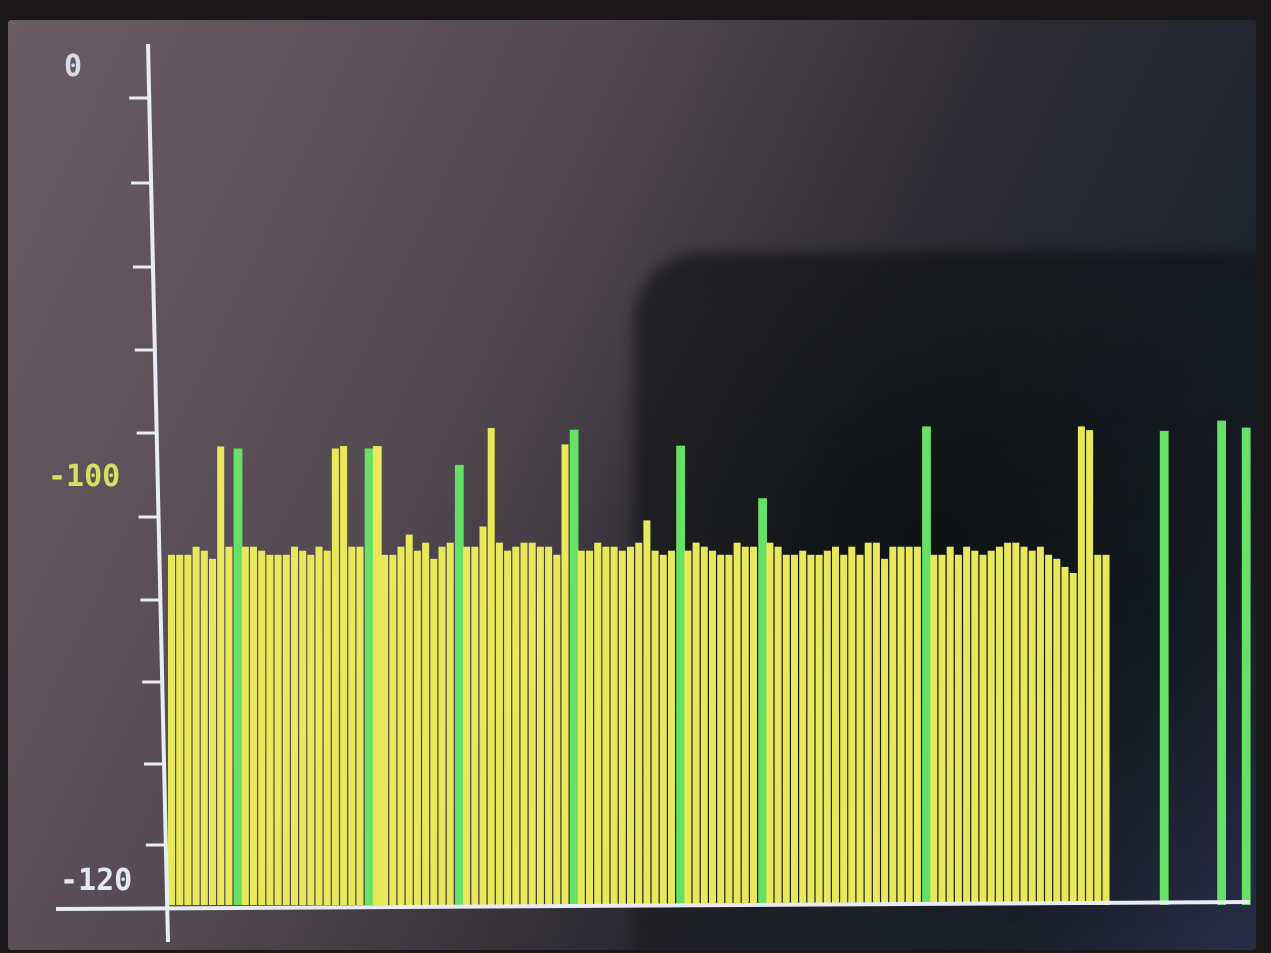 The width and height of the screenshot is (1271, 953). What do you see at coordinates (653, 905) in the screenshot?
I see `x-axis` at bounding box center [653, 905].